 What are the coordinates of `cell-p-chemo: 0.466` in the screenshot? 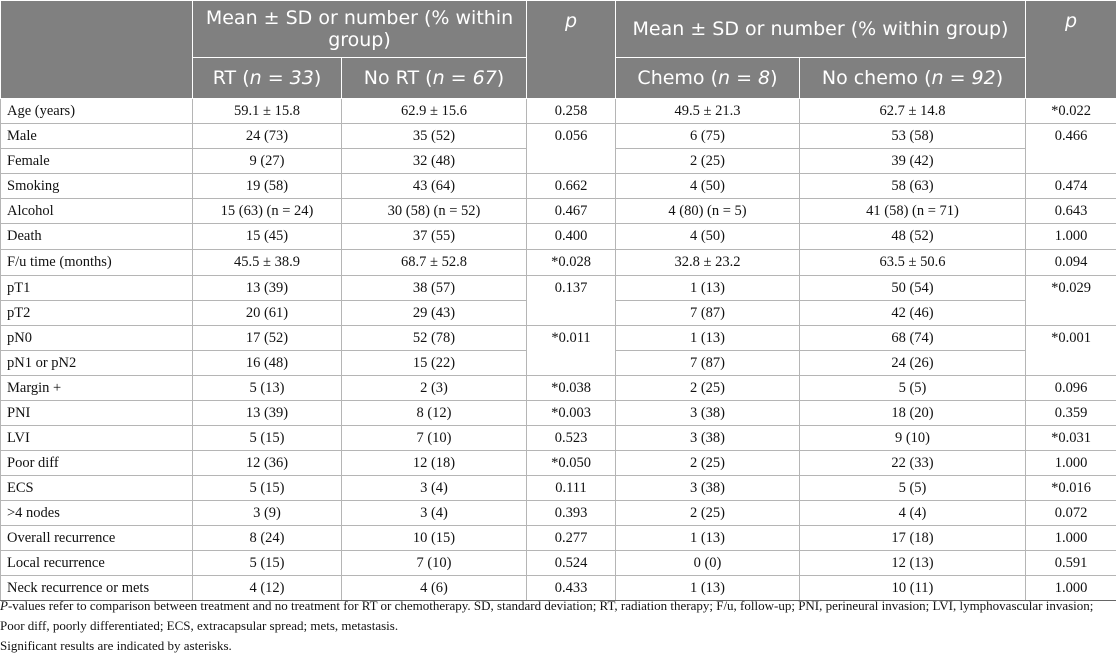 It's located at (1070, 148).